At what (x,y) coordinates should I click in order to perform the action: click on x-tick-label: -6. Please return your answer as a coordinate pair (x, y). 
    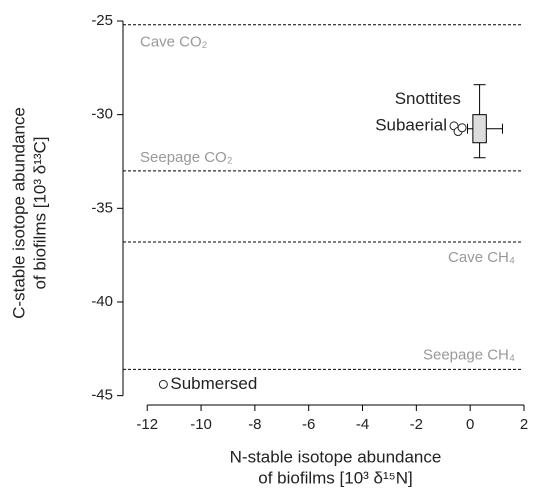
    Looking at the image, I should click on (308, 424).